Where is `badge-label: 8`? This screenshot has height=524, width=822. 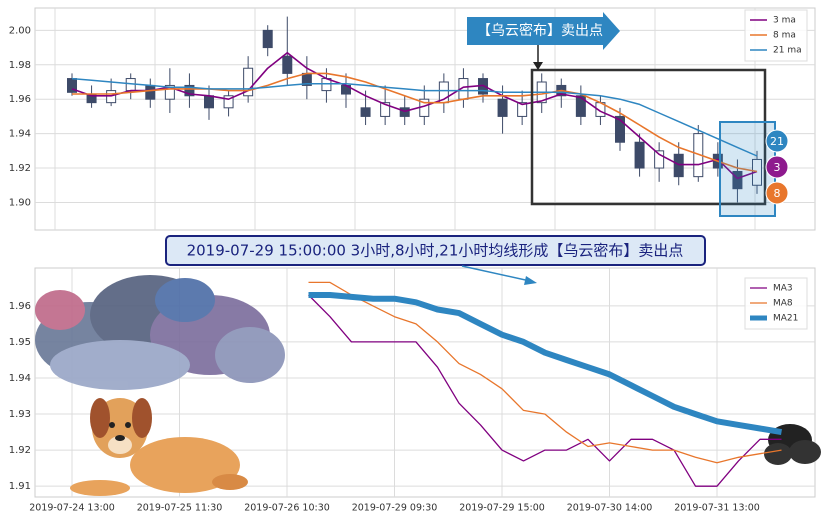
badge-label: 8 is located at coordinates (777, 193).